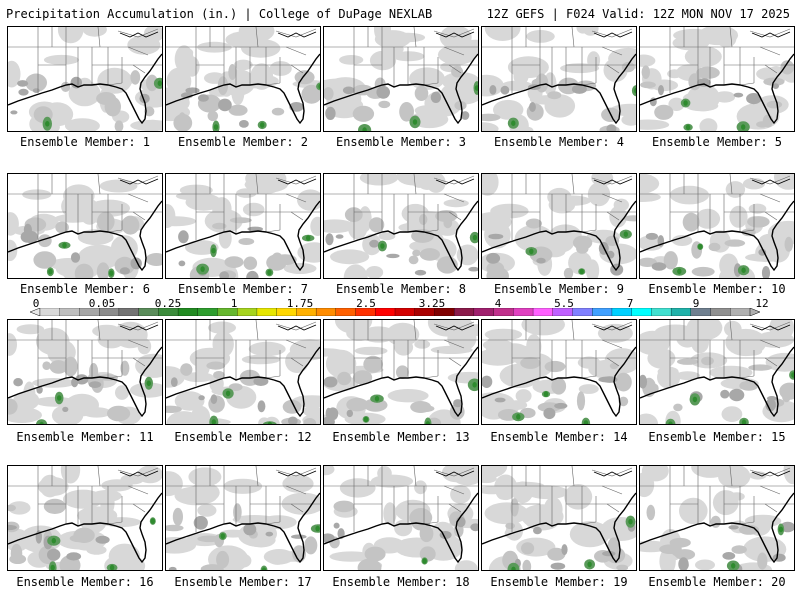 The height and width of the screenshot is (600, 800). I want to click on colorbar-tick-label: 9, so click(696, 303).